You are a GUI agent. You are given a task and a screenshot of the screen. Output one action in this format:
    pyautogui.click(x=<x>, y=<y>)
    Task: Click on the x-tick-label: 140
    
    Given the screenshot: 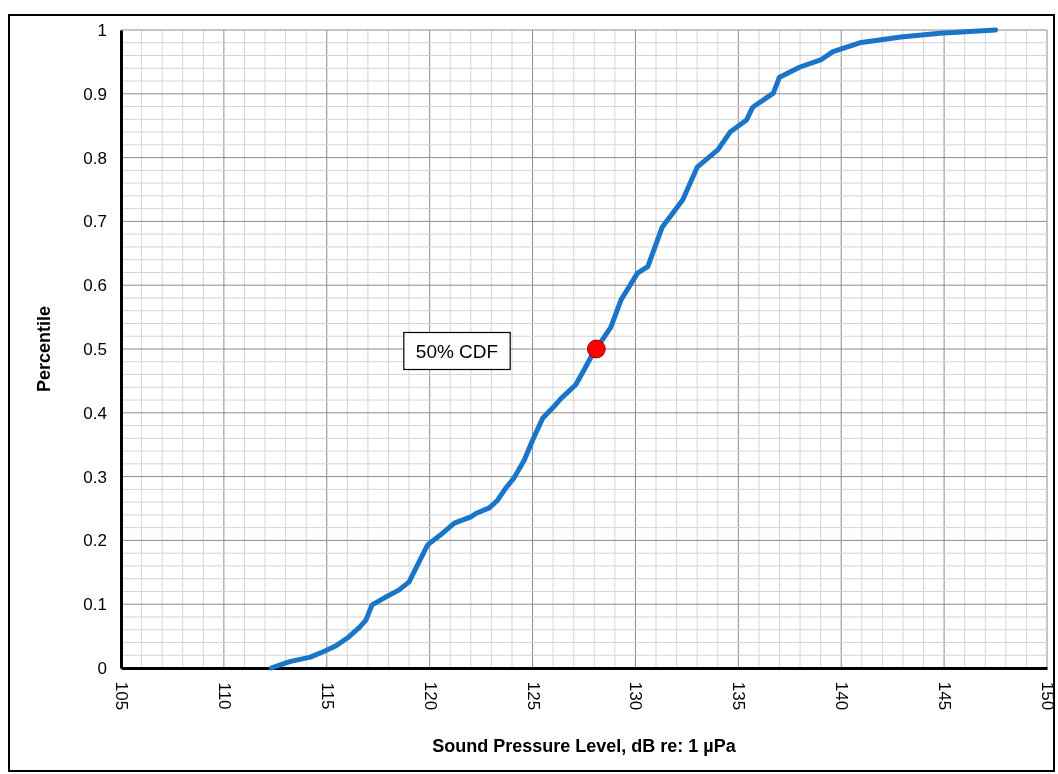 What is the action you would take?
    pyautogui.click(x=842, y=696)
    